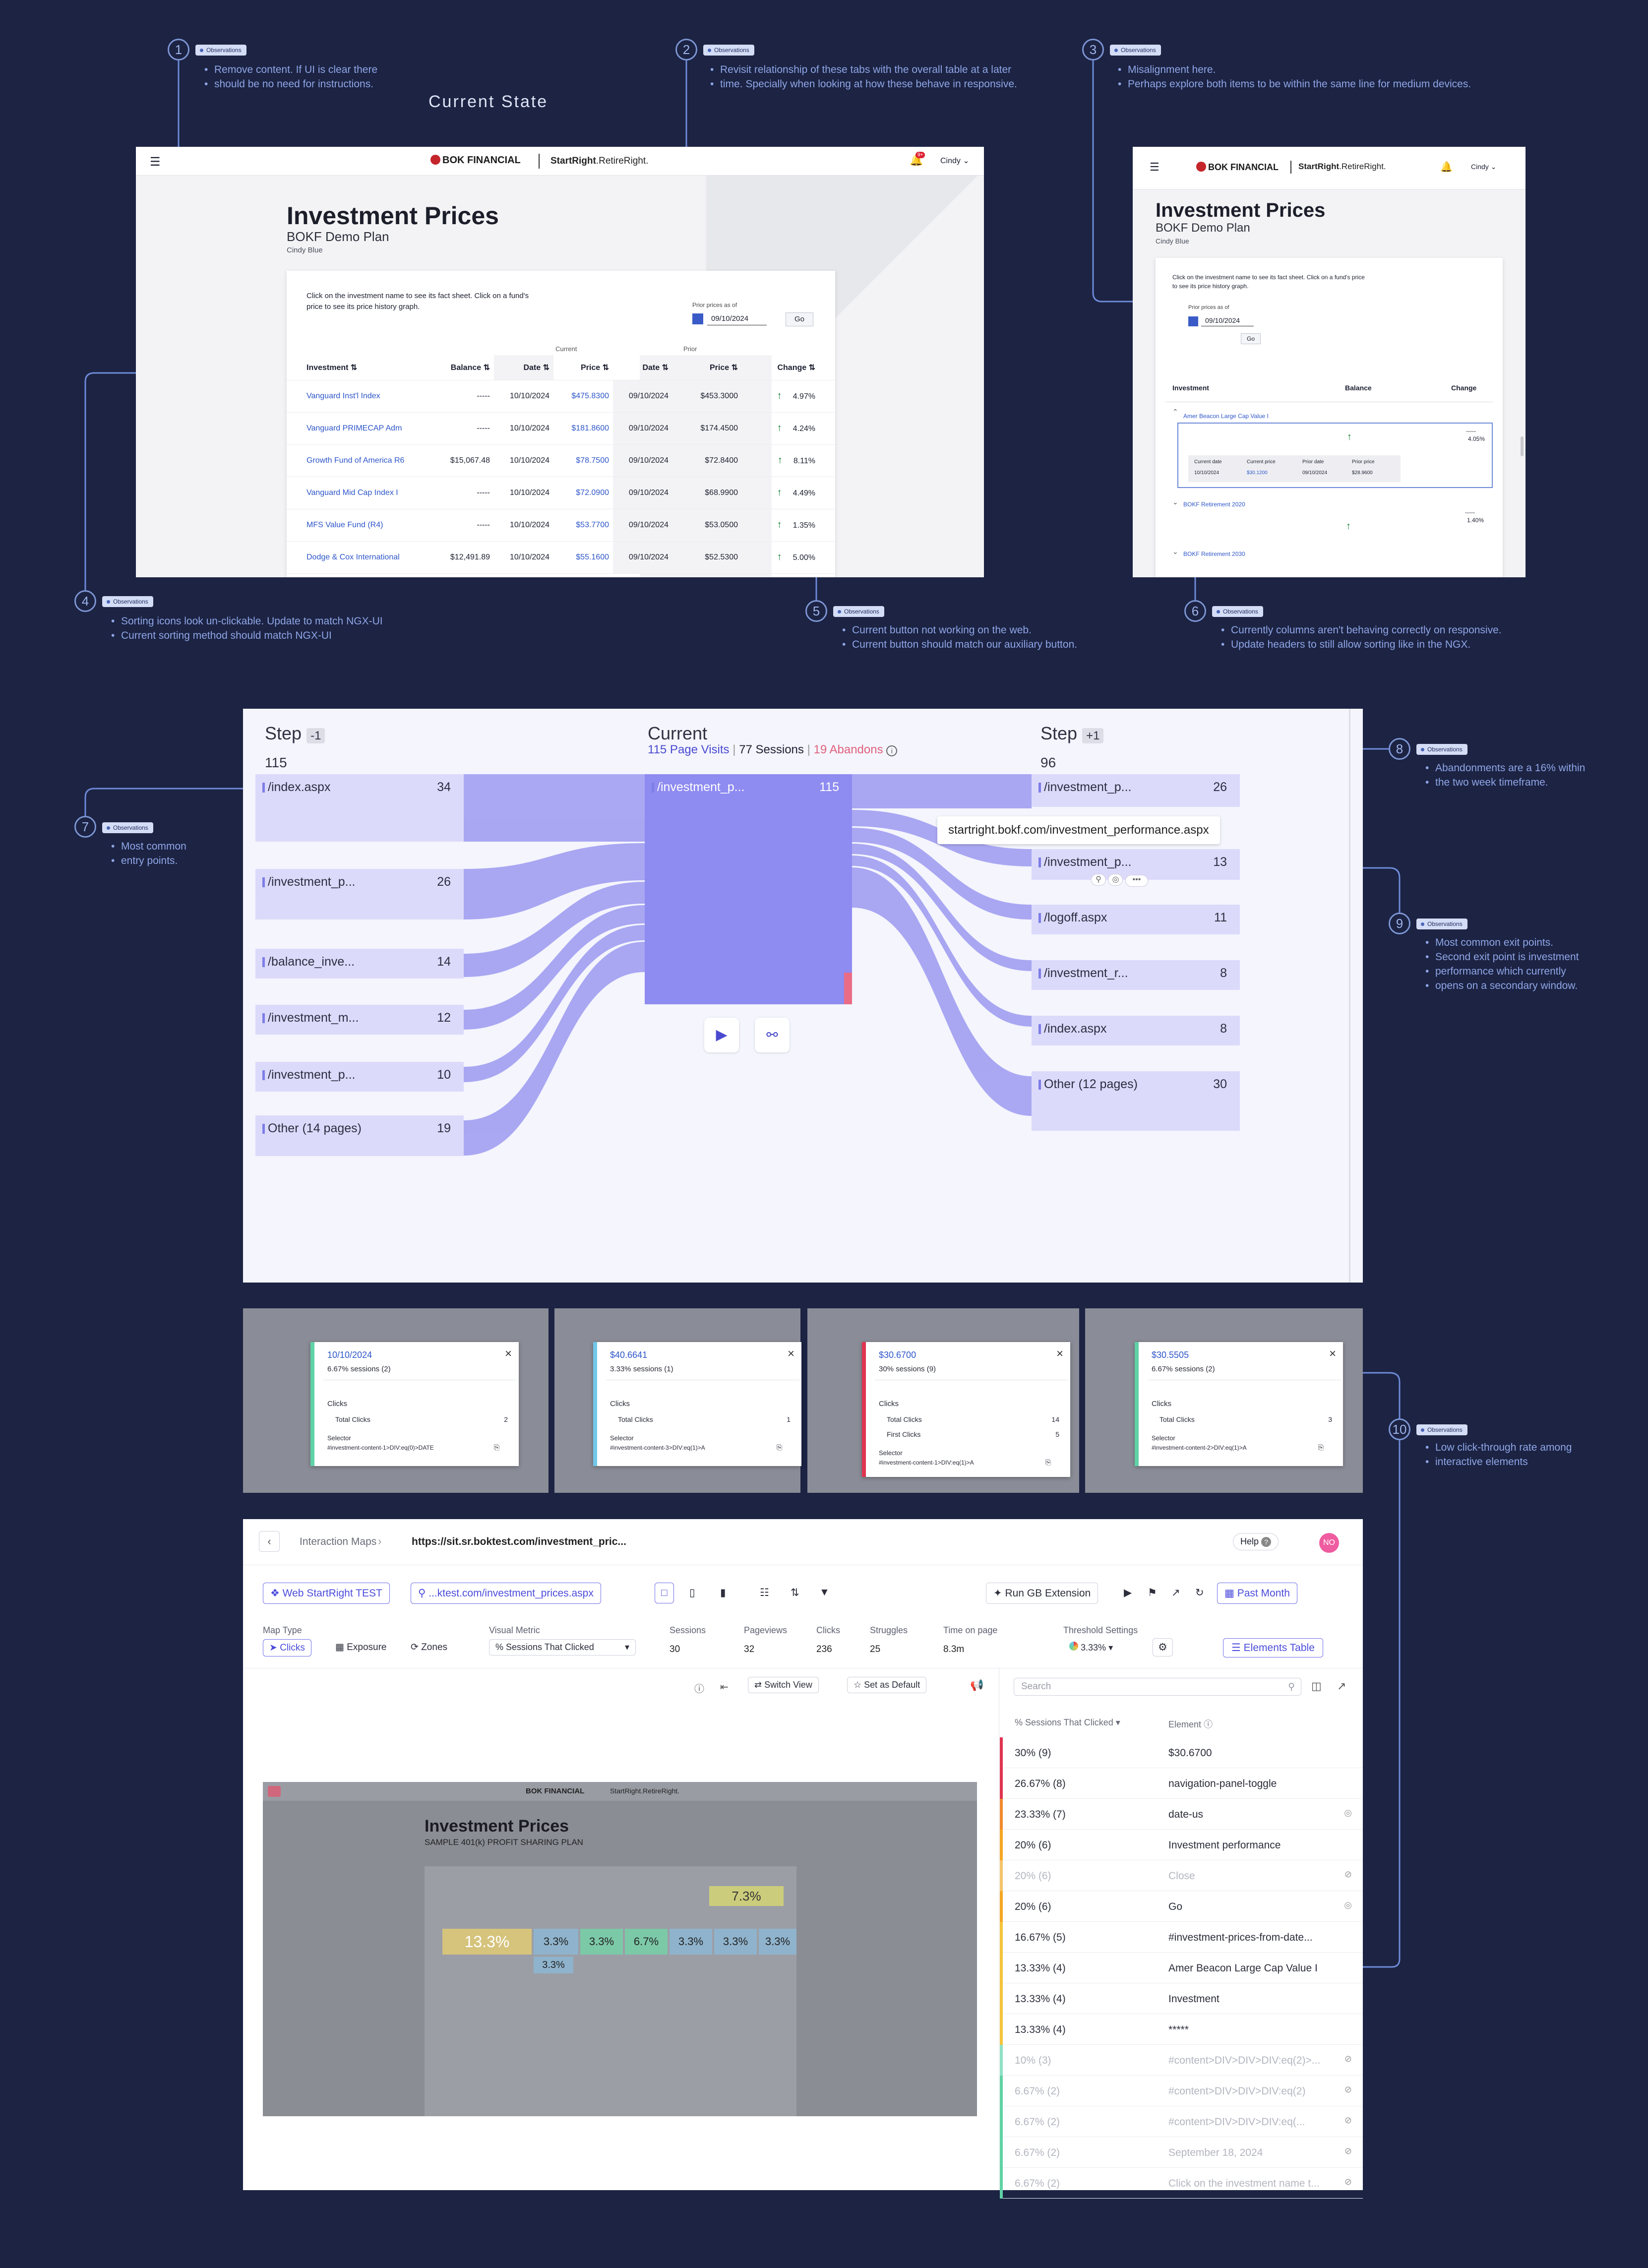  Describe the element at coordinates (359, 964) in the screenshot. I see `entry-page-node: /balance_inve... 14` at that location.